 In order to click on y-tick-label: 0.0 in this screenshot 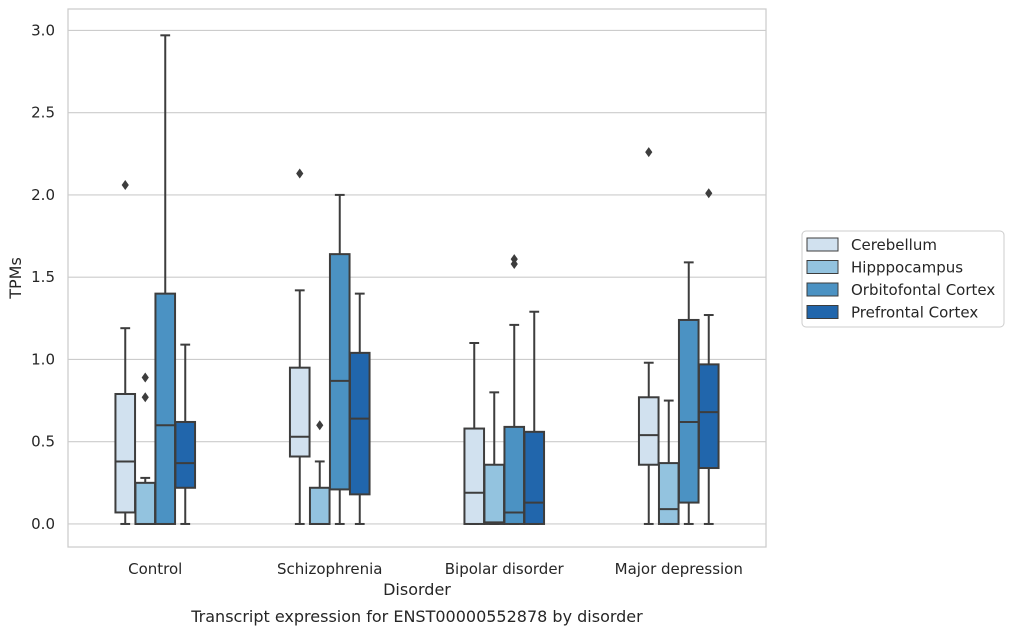, I will do `click(43, 524)`.